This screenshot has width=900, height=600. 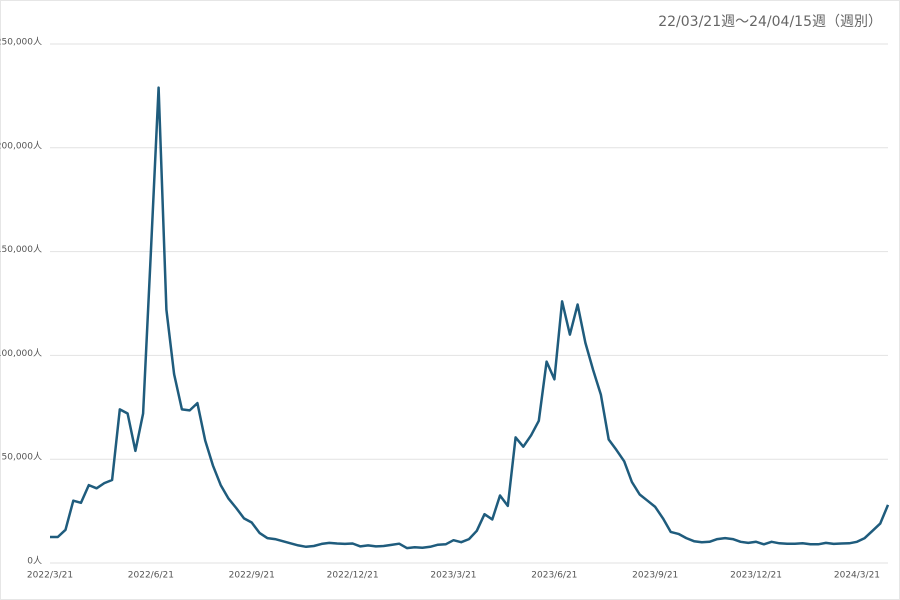 What do you see at coordinates (756, 576) in the screenshot?
I see `x-tick-label: 2023/12/21` at bounding box center [756, 576].